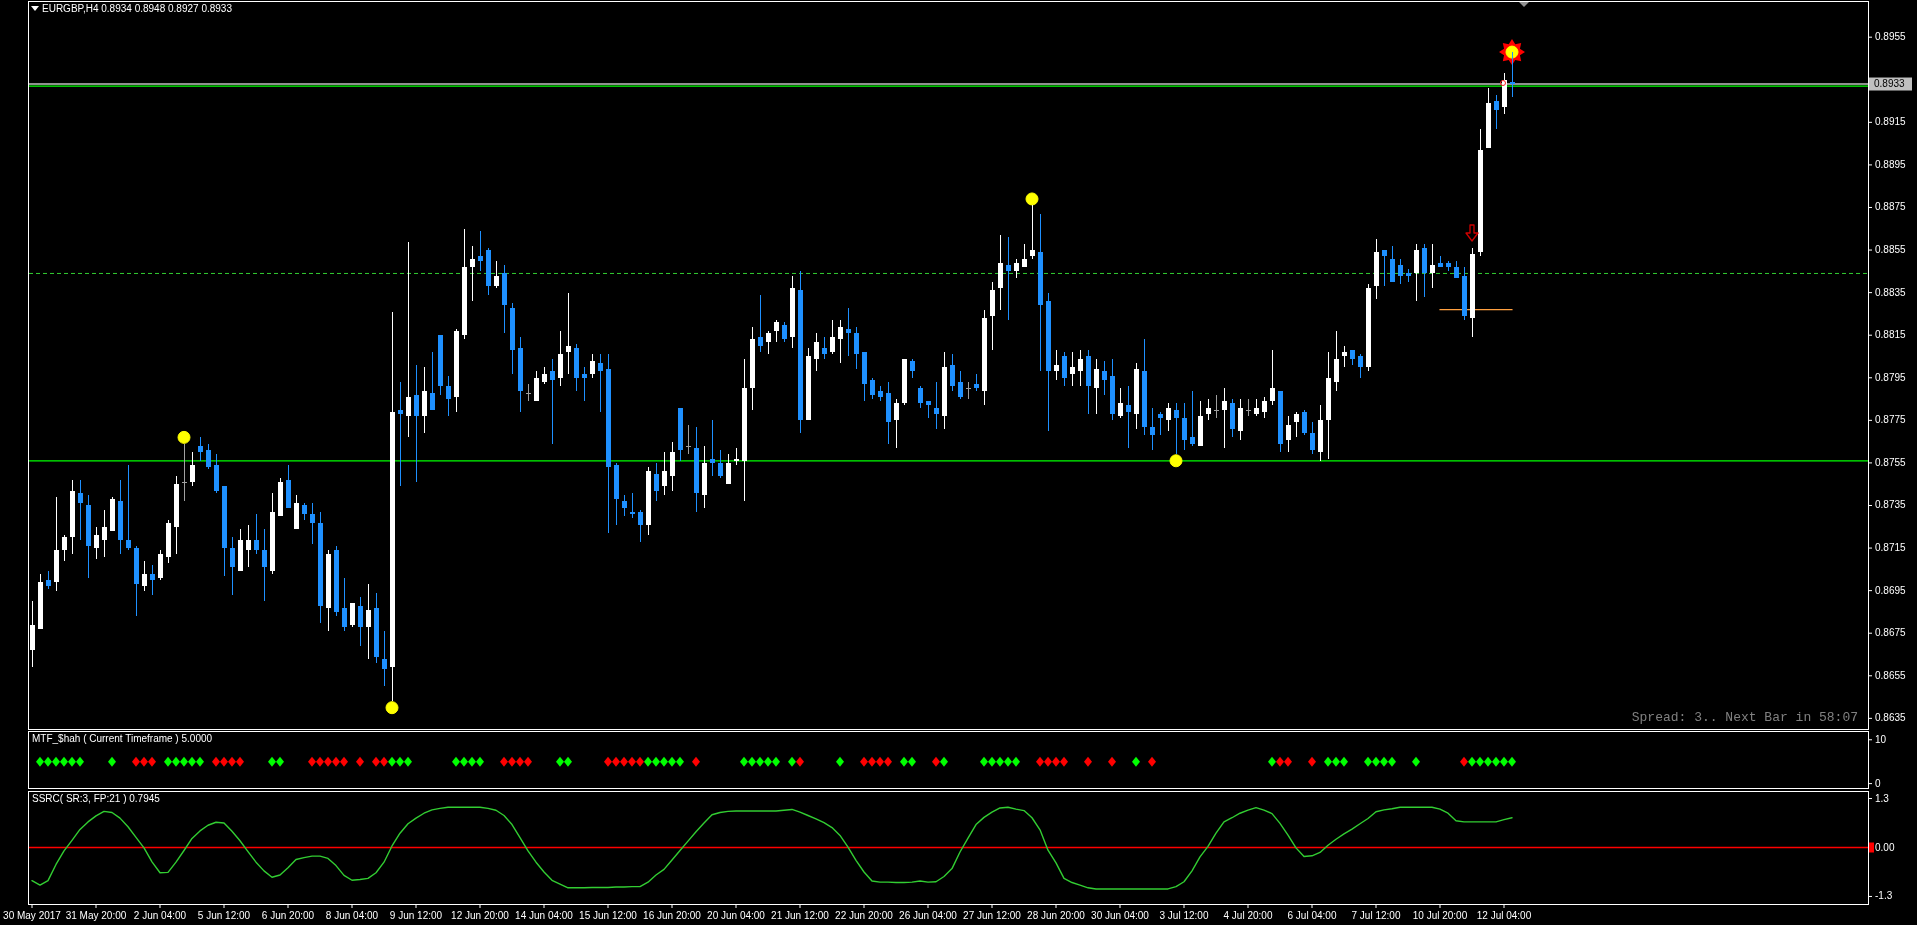 Image resolution: width=1917 pixels, height=925 pixels. What do you see at coordinates (1891, 419) in the screenshot?
I see `y-tick-label: 0.8775` at bounding box center [1891, 419].